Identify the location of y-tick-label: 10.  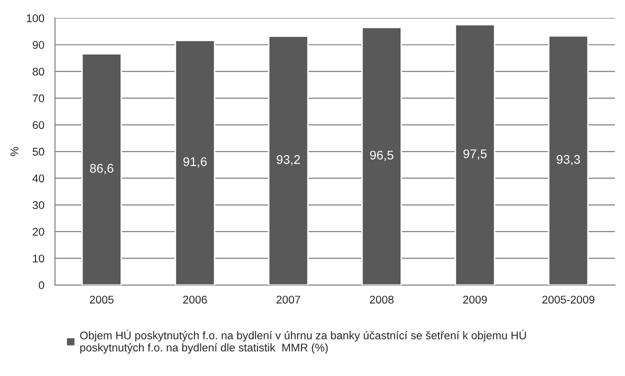
(38, 258).